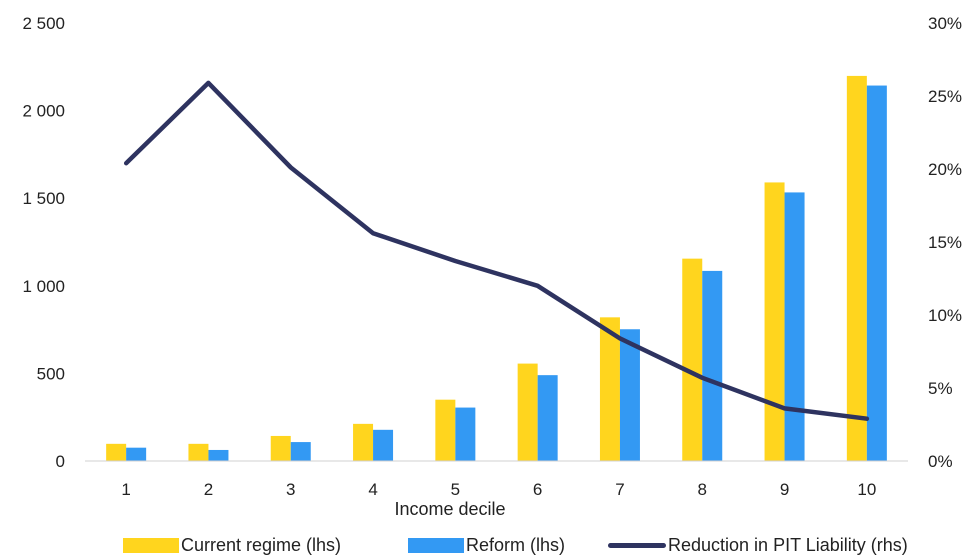 This screenshot has width=972, height=559. I want to click on legend-line-reduction, so click(637, 545).